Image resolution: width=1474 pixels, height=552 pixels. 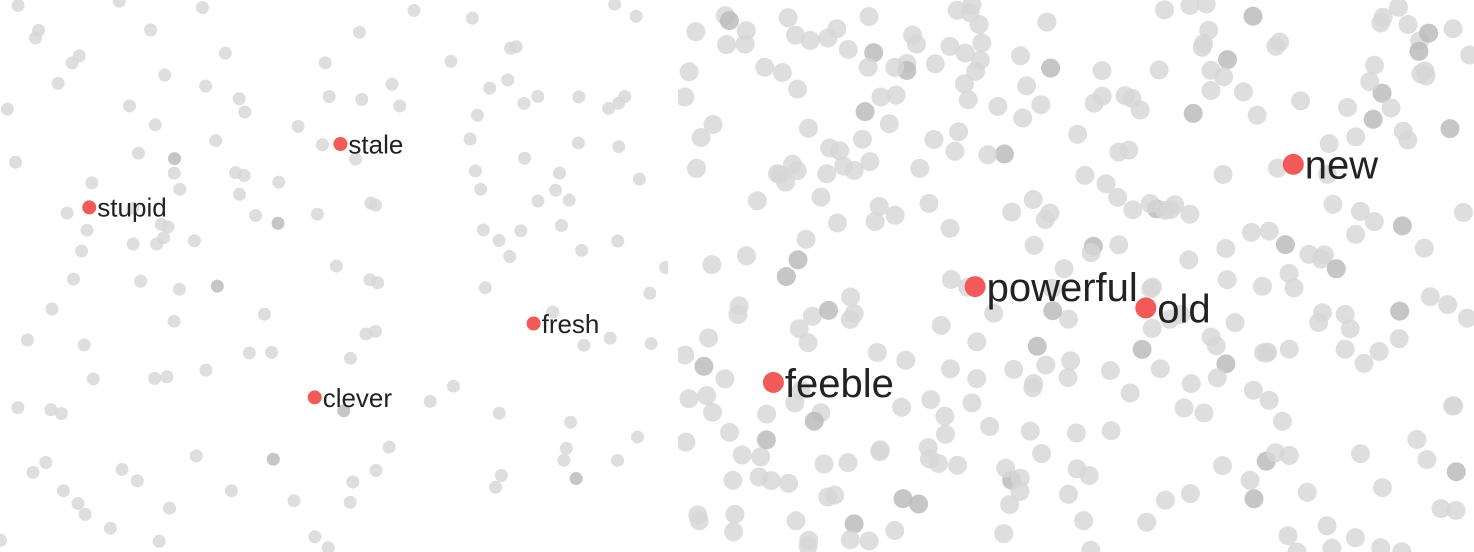 I want to click on highlight-point-stupid, so click(x=89, y=207).